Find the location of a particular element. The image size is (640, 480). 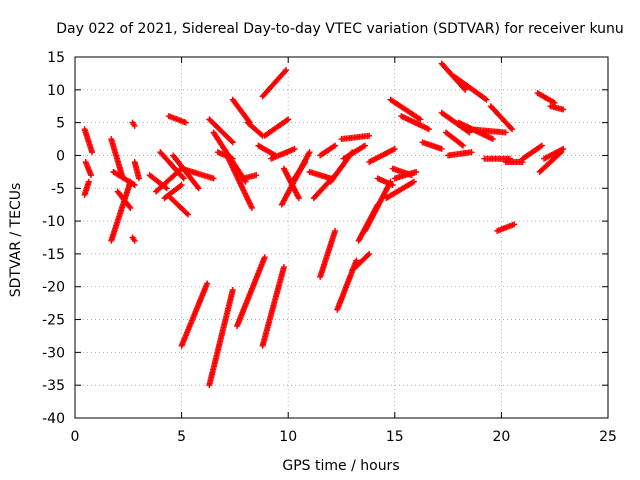

y-tick-label: 10 is located at coordinates (56, 91).